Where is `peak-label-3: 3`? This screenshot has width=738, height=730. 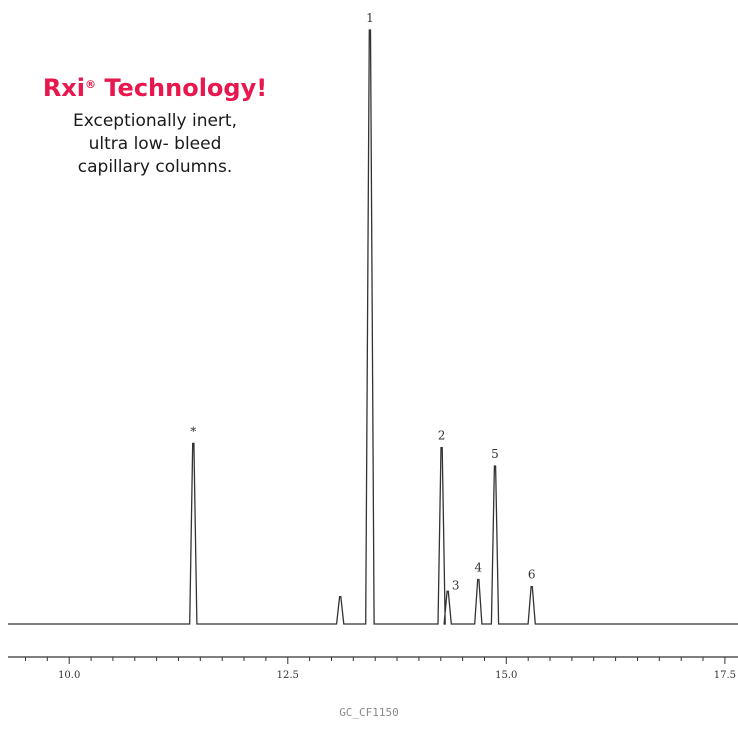 peak-label-3: 3 is located at coordinates (456, 585).